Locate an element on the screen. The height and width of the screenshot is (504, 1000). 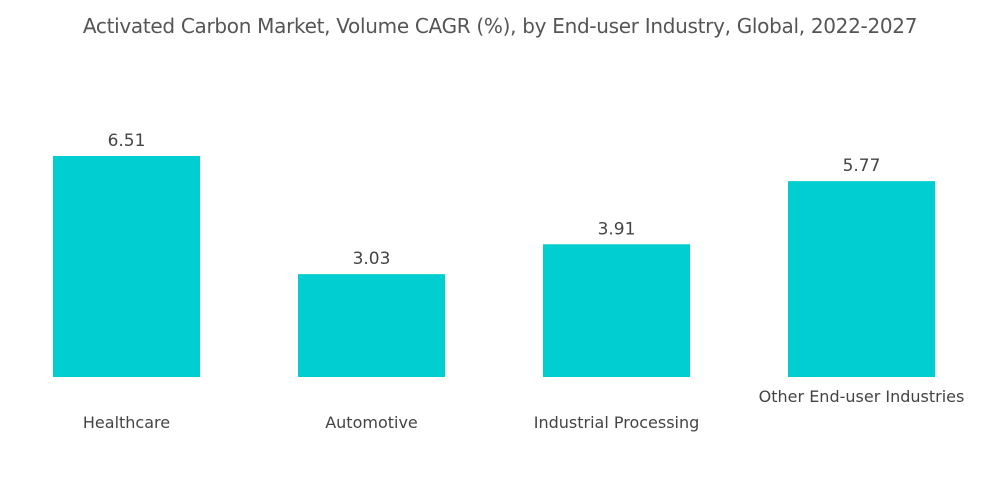
category-label: Healthcare is located at coordinates (126, 422).